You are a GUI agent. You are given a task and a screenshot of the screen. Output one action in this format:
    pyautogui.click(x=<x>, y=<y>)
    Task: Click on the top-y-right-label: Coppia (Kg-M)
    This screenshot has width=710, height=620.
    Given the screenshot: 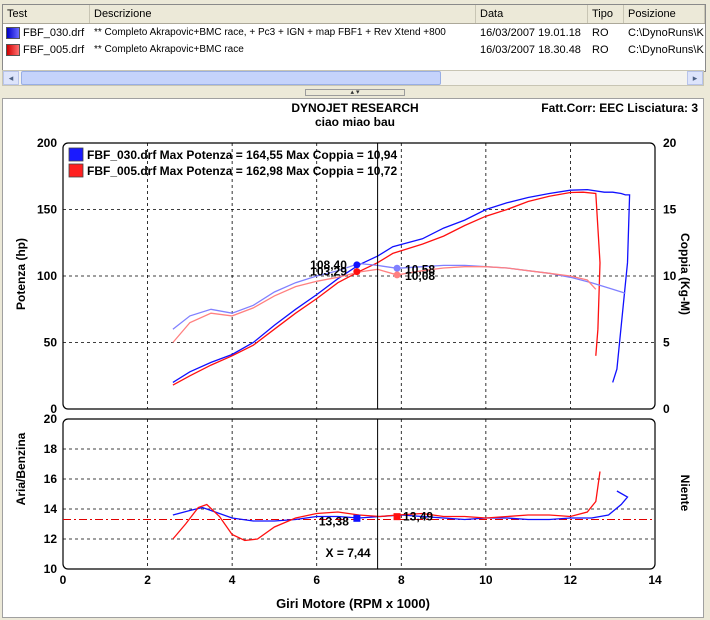 What is the action you would take?
    pyautogui.click(x=685, y=274)
    